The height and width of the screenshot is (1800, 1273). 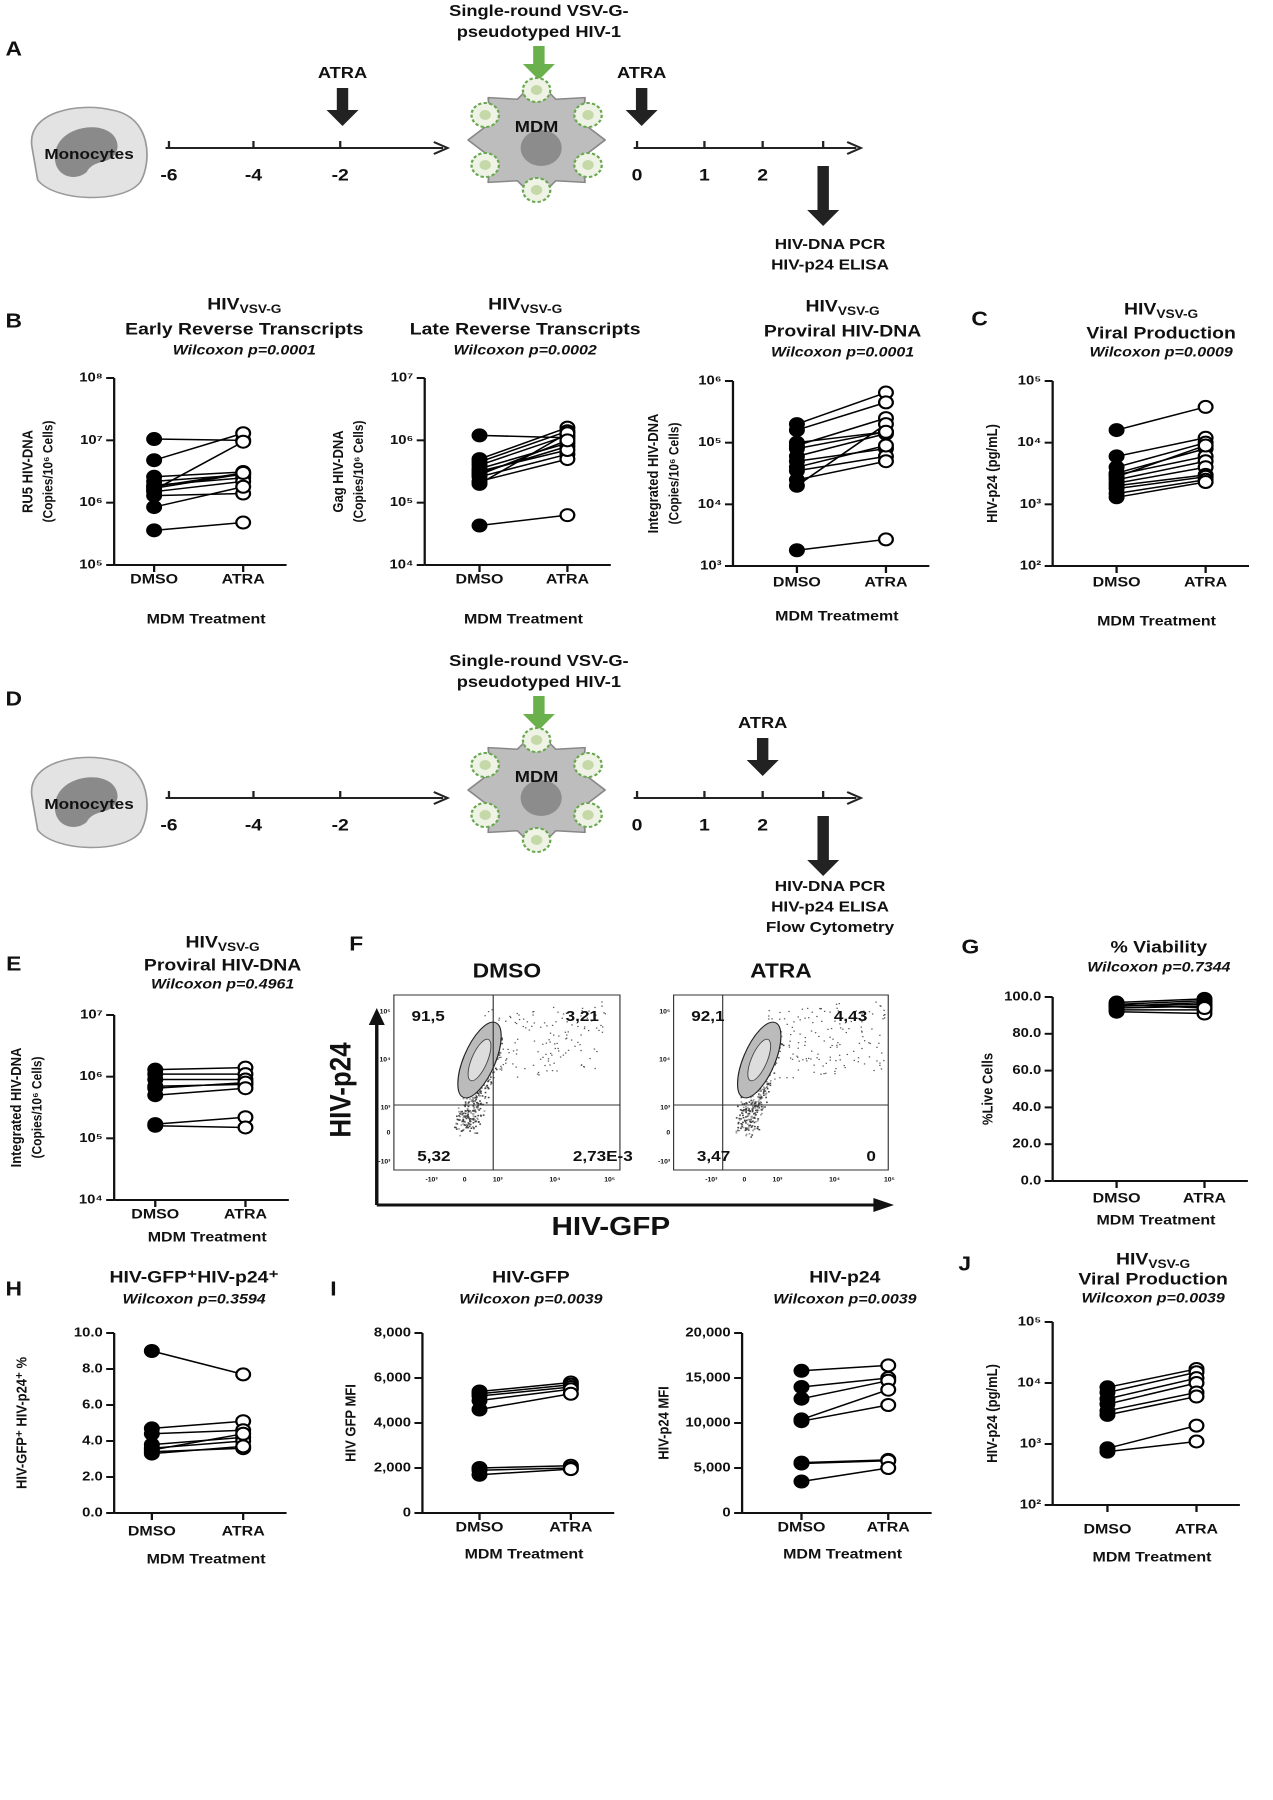 What do you see at coordinates (1029, 1381) in the screenshot?
I see `y-tick-label: 10⁴` at bounding box center [1029, 1381].